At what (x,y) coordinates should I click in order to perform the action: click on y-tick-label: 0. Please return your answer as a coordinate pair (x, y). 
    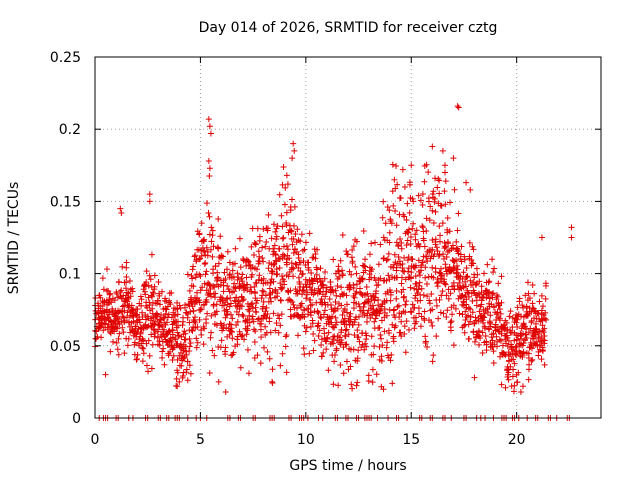
    Looking at the image, I should click on (76, 419).